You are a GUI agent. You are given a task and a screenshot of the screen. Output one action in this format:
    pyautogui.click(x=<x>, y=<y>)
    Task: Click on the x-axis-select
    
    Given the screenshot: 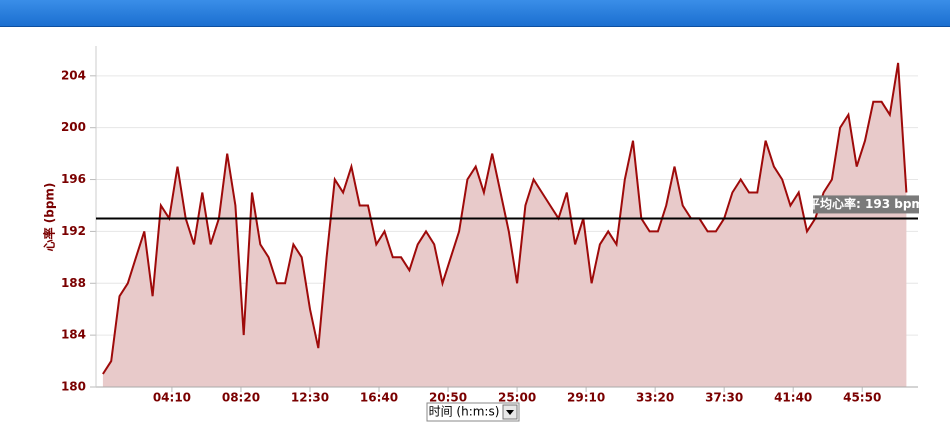 What is the action you would take?
    pyautogui.click(x=473, y=412)
    